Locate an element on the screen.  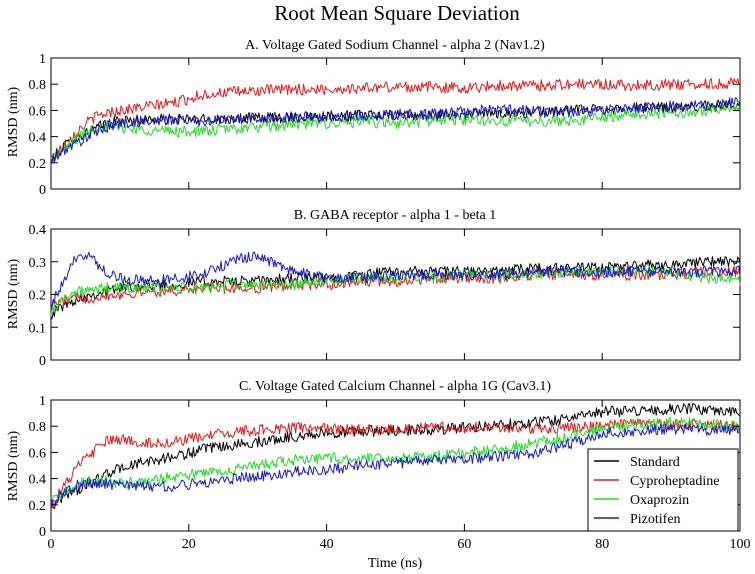
panel-a-ylabel: RMSD (nm) is located at coordinates (13, 121).